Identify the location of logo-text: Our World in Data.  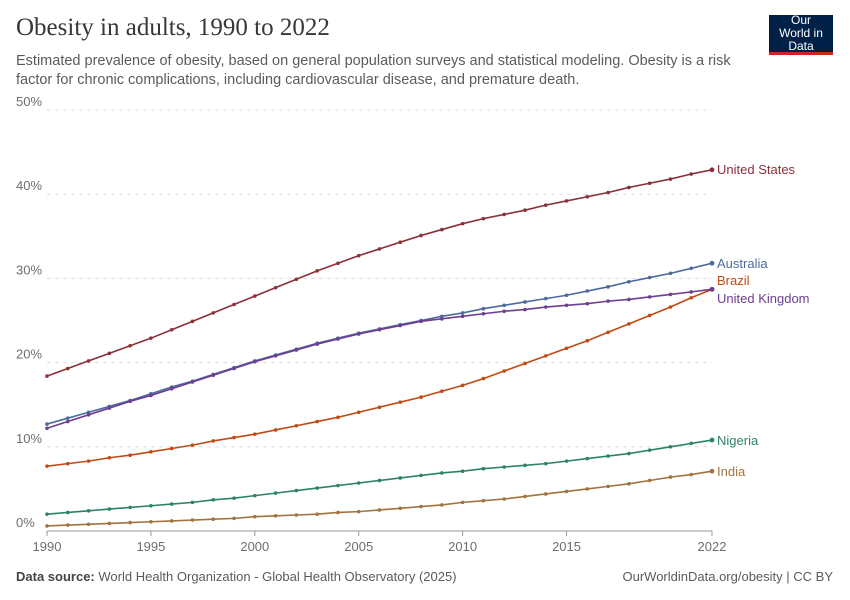
(801, 33).